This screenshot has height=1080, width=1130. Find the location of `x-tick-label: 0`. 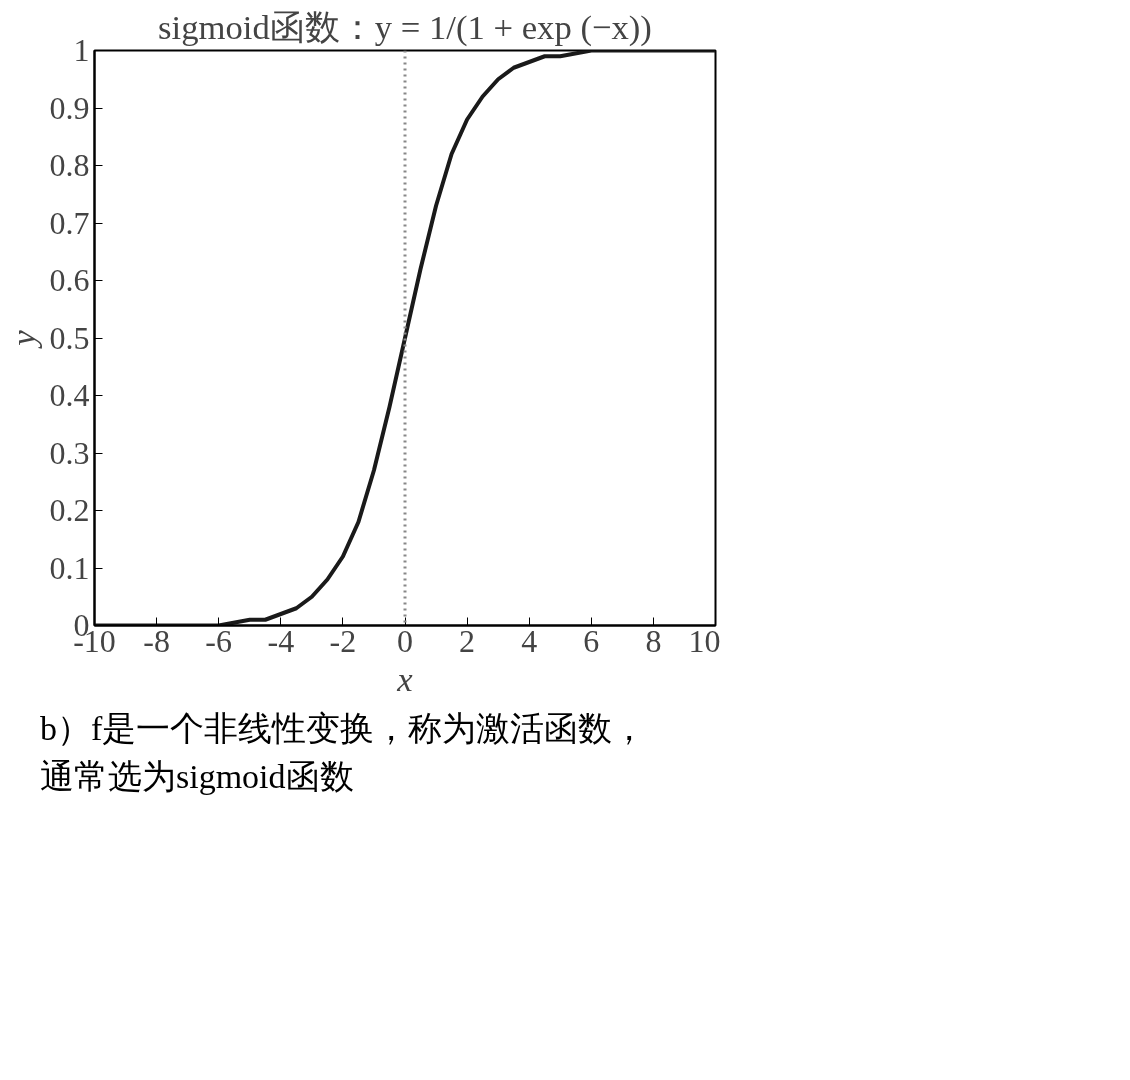

x-tick-label: 0 is located at coordinates (405, 640).